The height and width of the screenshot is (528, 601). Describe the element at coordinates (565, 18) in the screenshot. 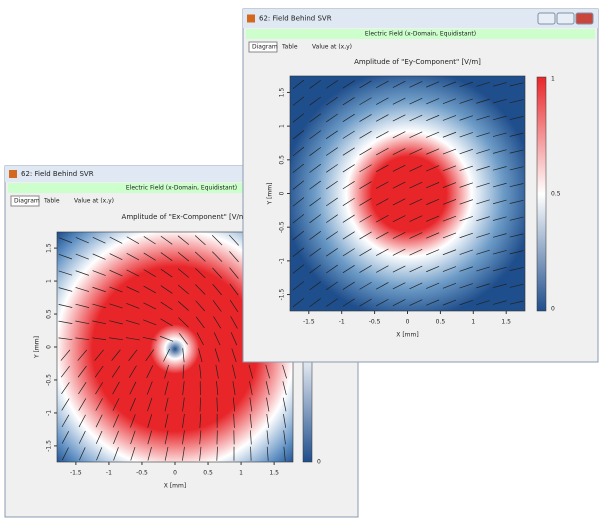

I see `window-max-button` at that location.